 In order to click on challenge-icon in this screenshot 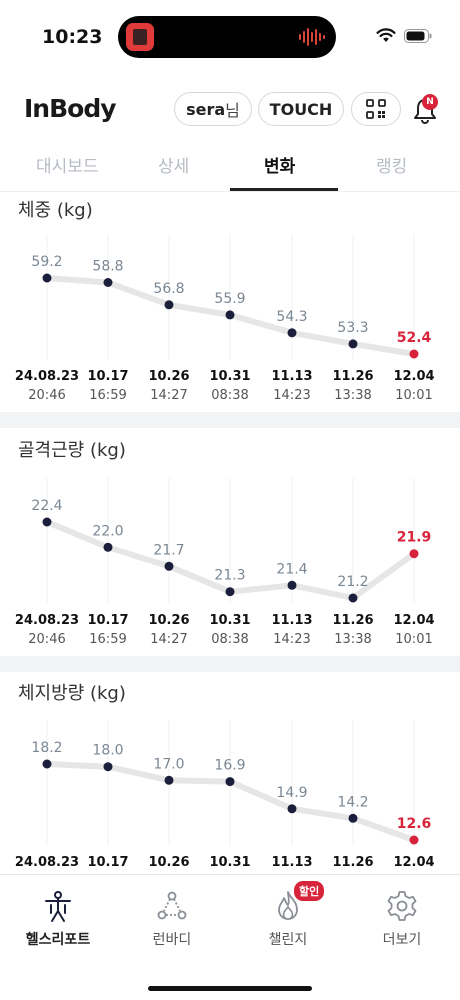, I will do `click(288, 905)`.